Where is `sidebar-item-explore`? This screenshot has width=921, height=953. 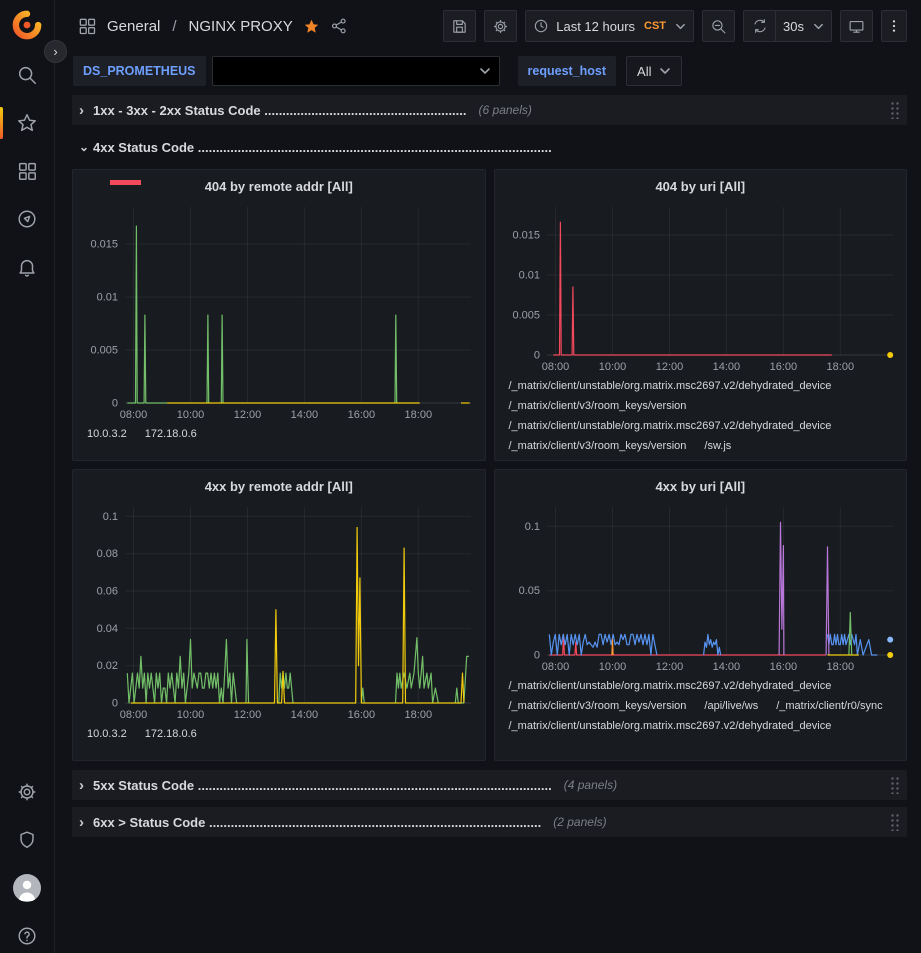 sidebar-item-explore is located at coordinates (27, 219).